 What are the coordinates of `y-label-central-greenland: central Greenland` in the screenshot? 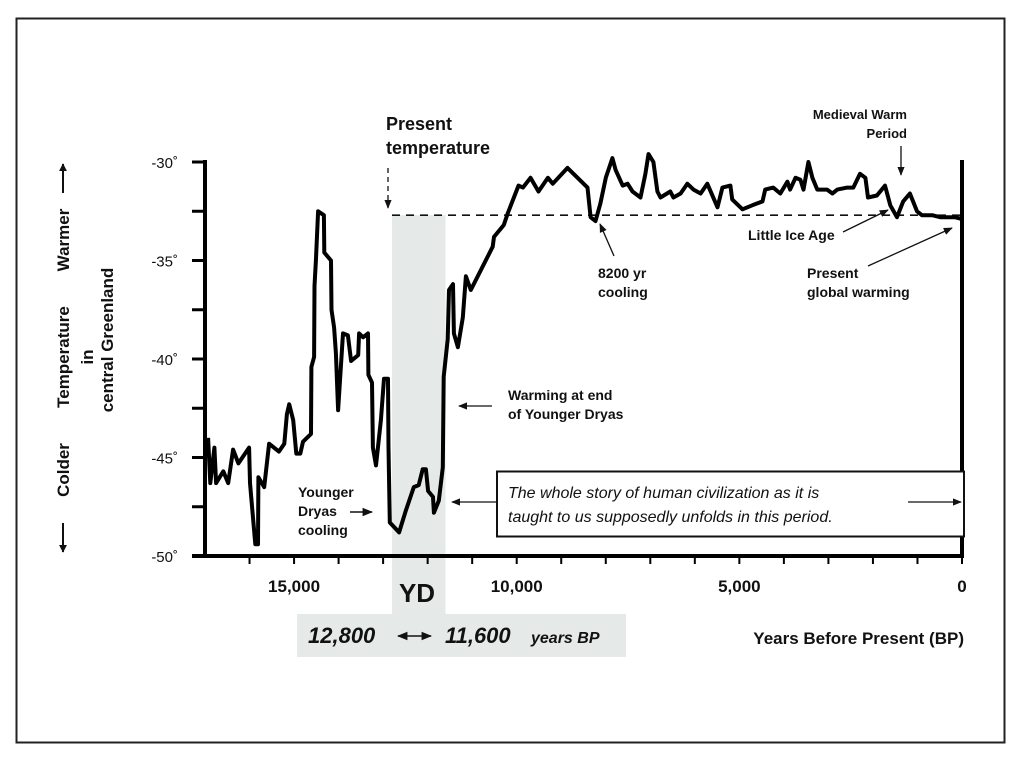 It's located at (107, 340).